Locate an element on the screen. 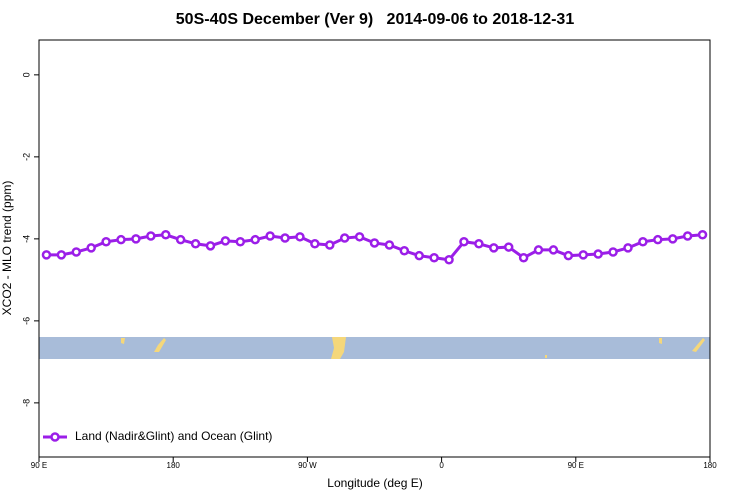  legend-label: Land (Nadir&Glint) and Ocean (Glint) is located at coordinates (173, 436).